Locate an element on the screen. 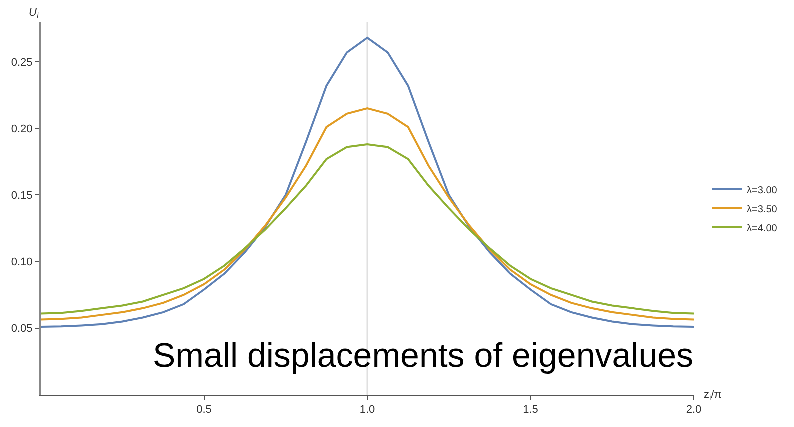 The width and height of the screenshot is (794, 427). annotation: Small displacements of eigenvalues is located at coordinates (423, 356).